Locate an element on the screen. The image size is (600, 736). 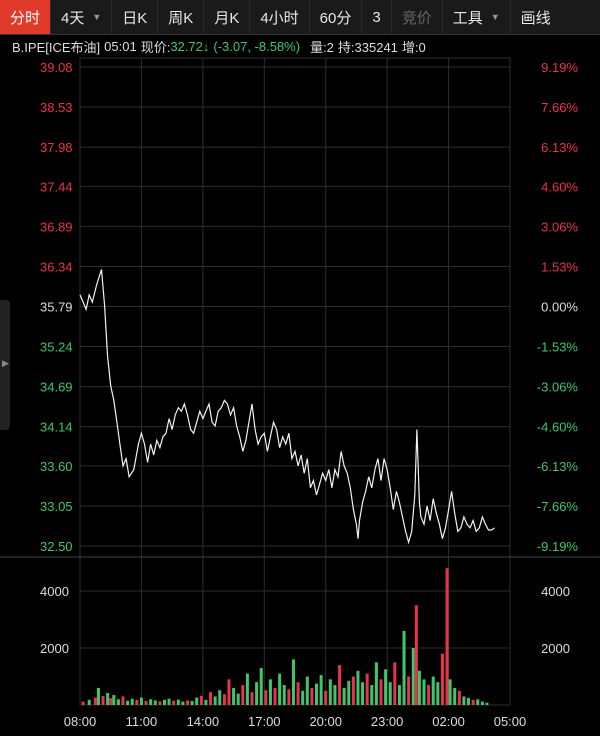
price-label: 现价: is located at coordinates (155, 47).